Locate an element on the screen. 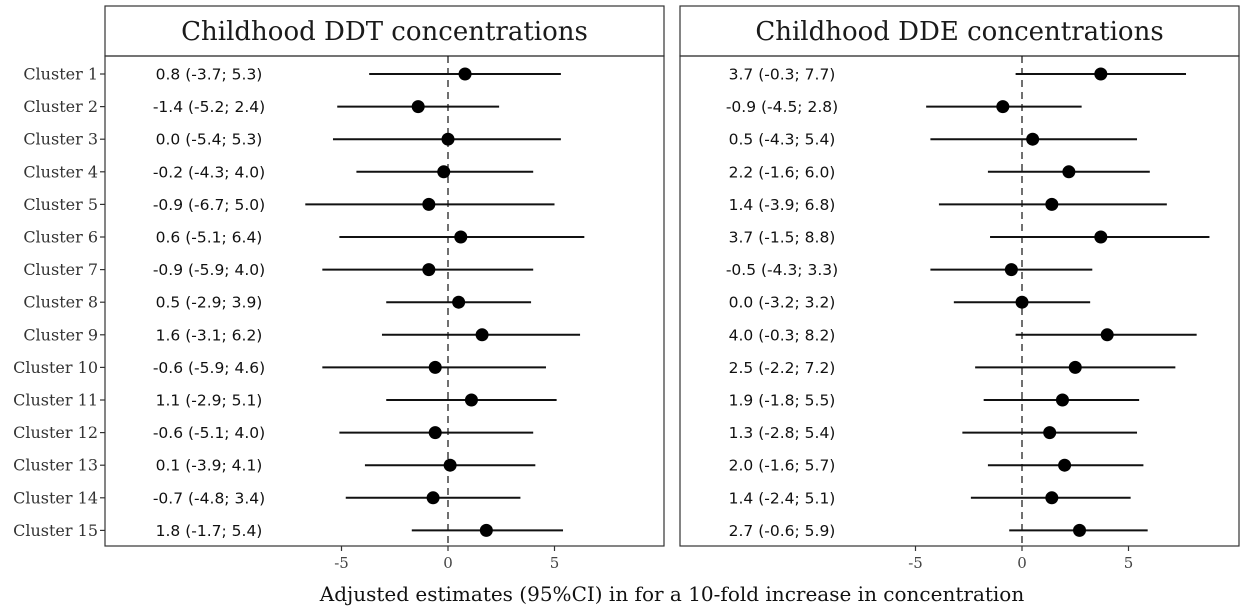 Image resolution: width=1246 pixels, height=609 pixels. dde-estimate-label: 2.5 (-2.2; 7.2) is located at coordinates (782, 368).